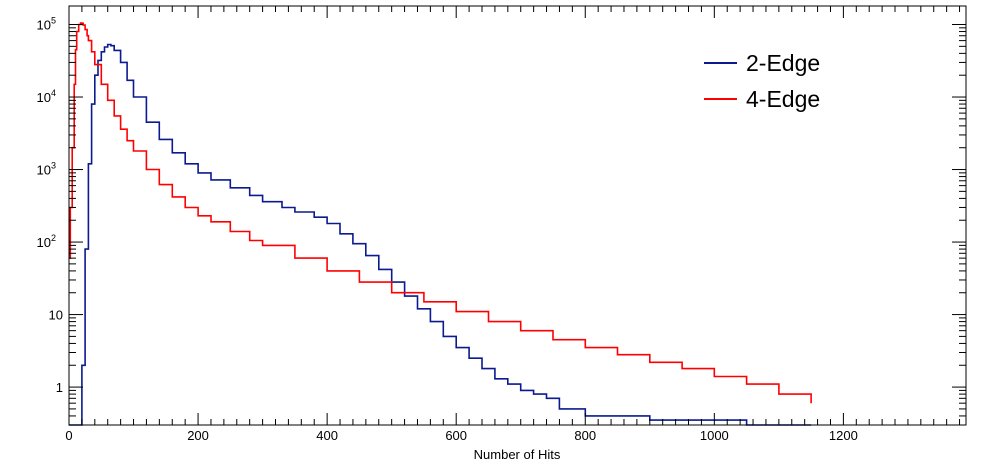 This screenshot has width=996, height=472. I want to click on y-tick-label: 10⁵, so click(46, 24).